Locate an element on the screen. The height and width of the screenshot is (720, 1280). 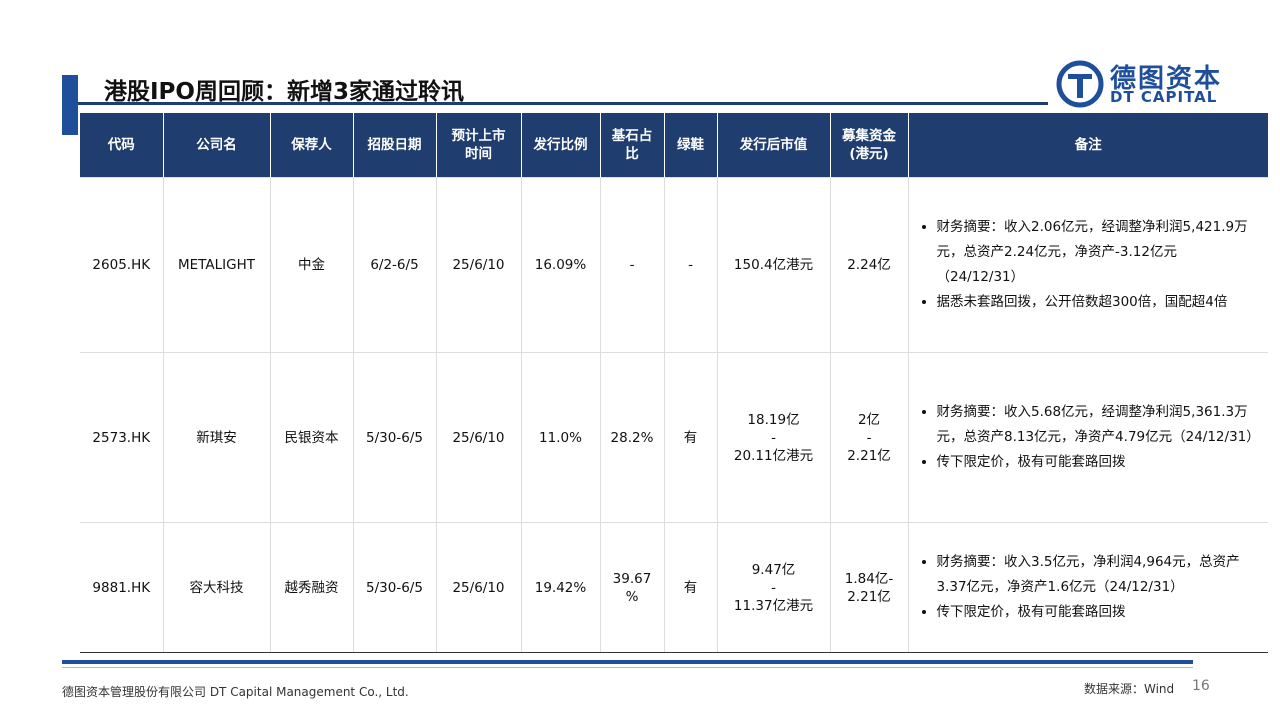
header-cell: 募集资金 (港元) is located at coordinates (868, 145).